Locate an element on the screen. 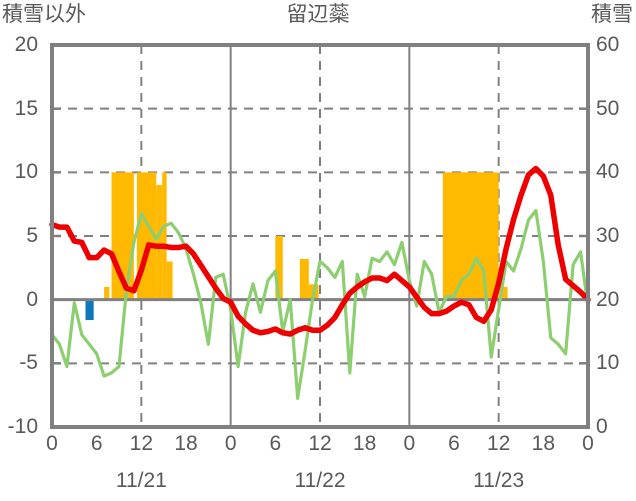 The width and height of the screenshot is (636, 501). day-label: 11/22 is located at coordinates (320, 480).